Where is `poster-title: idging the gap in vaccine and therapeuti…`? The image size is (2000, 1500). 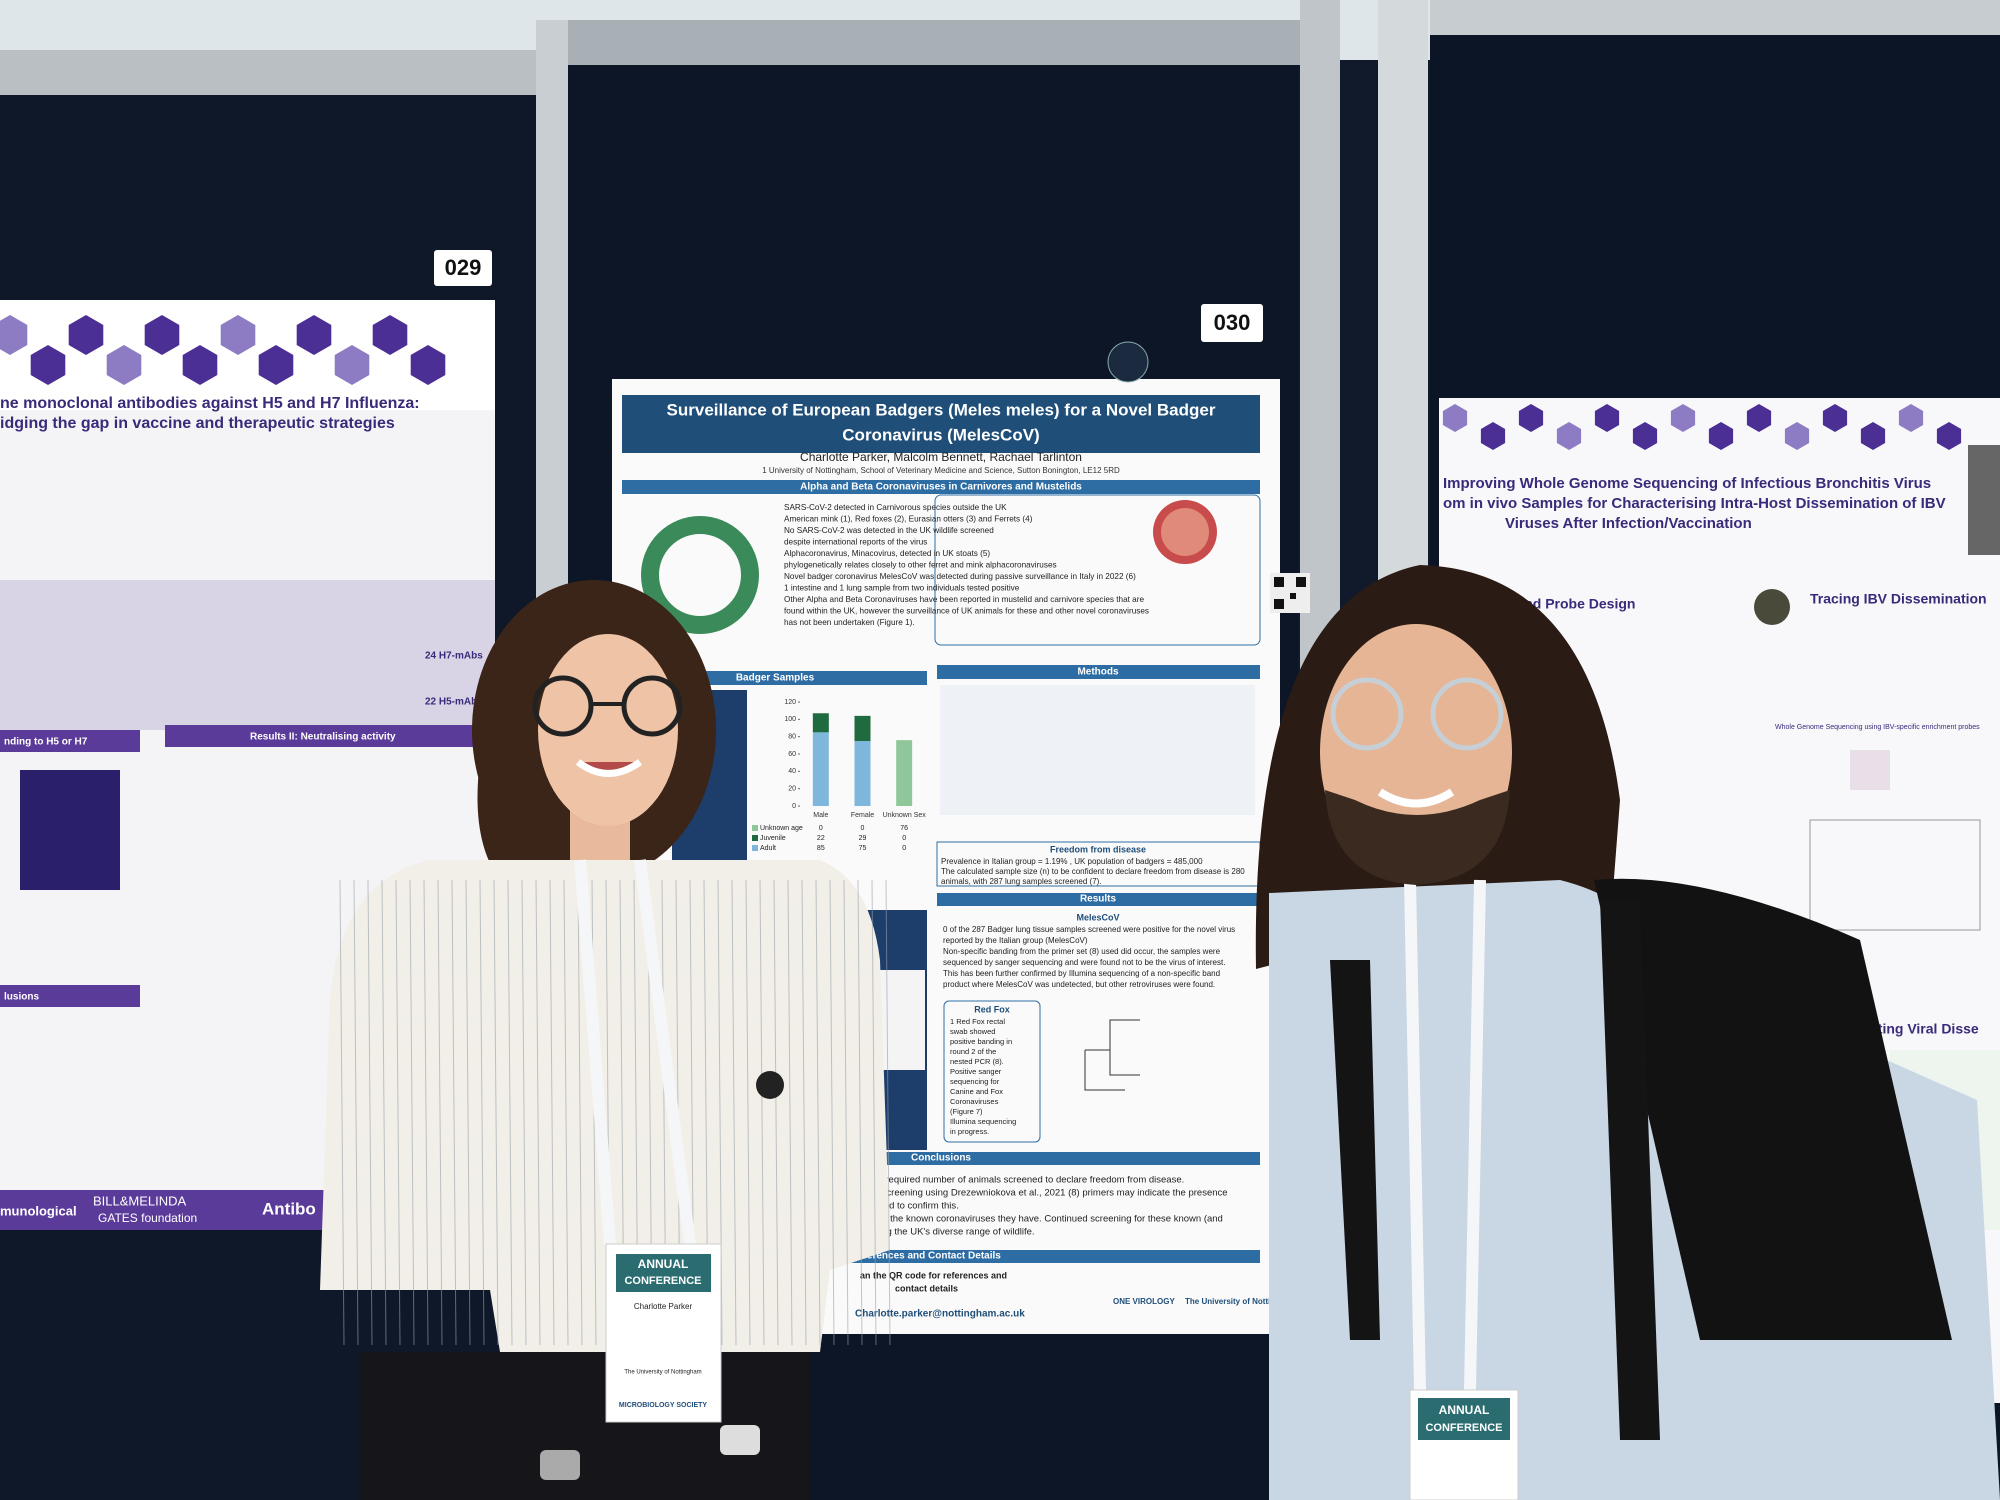
poster-title: idging the gap in vaccine and therapeuti… is located at coordinates (197, 423).